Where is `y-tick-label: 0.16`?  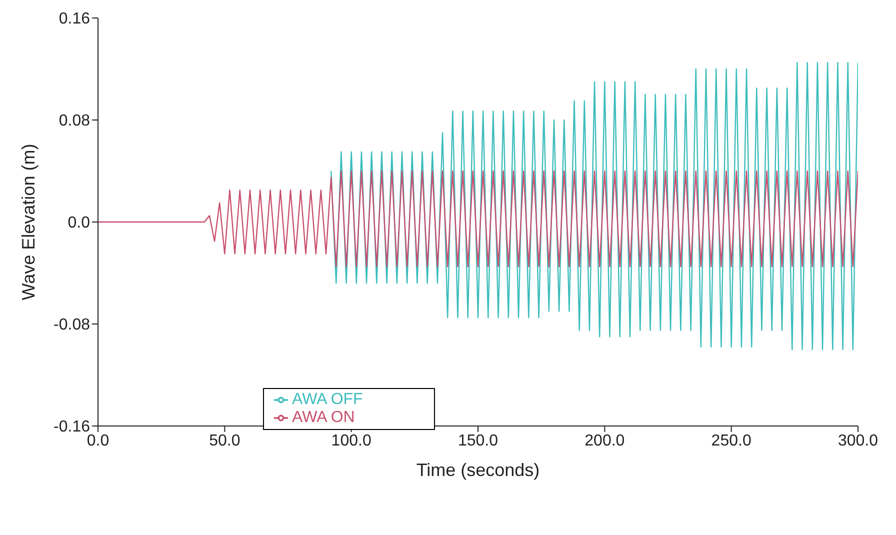
y-tick-label: 0.16 is located at coordinates (74, 19).